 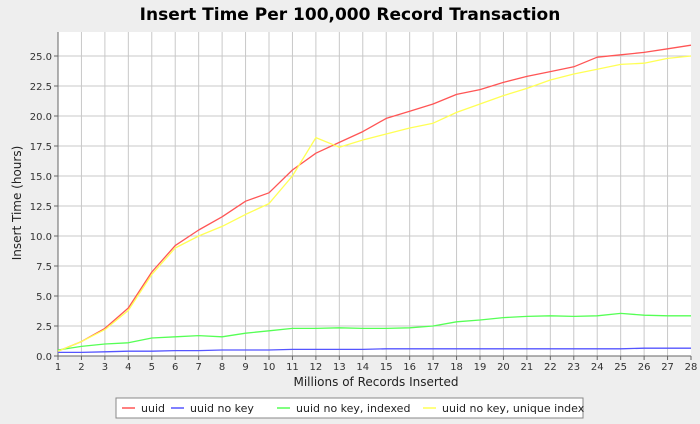 I want to click on x-tick-label: 15, so click(x=386, y=367).